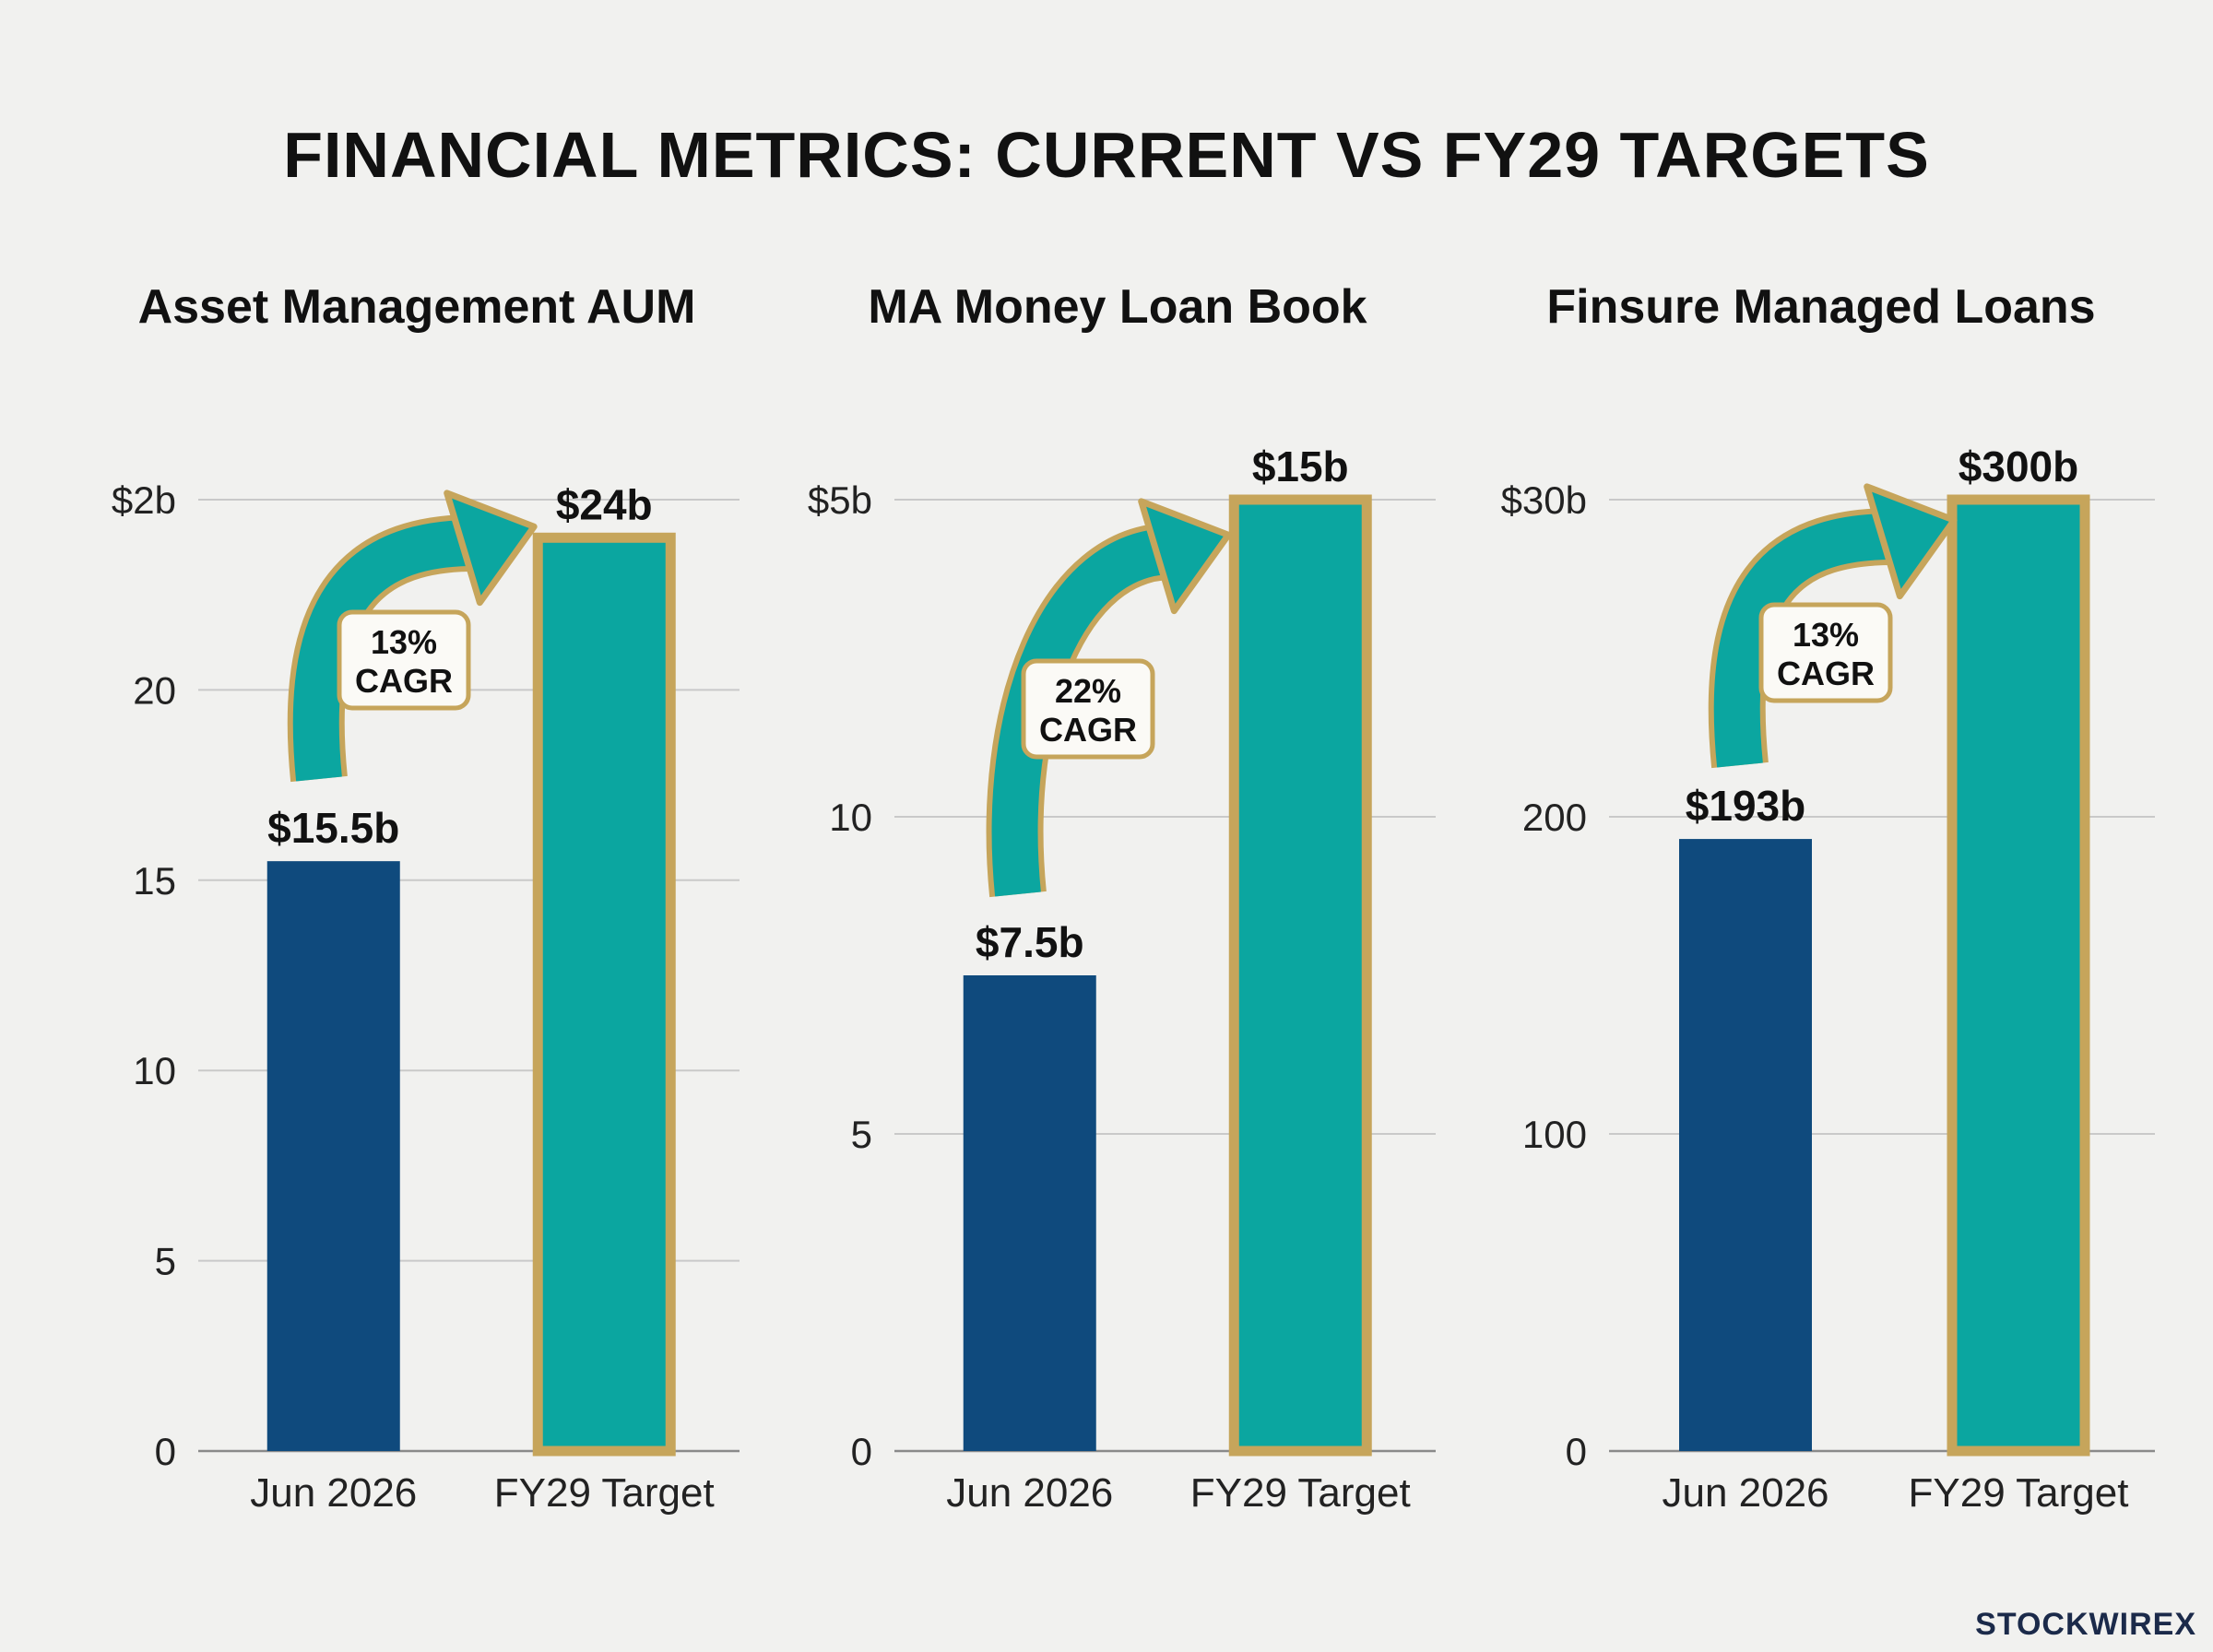 Image resolution: width=2213 pixels, height=1652 pixels. Describe the element at coordinates (1544, 500) in the screenshot. I see `y-tick-label: $30b` at that location.